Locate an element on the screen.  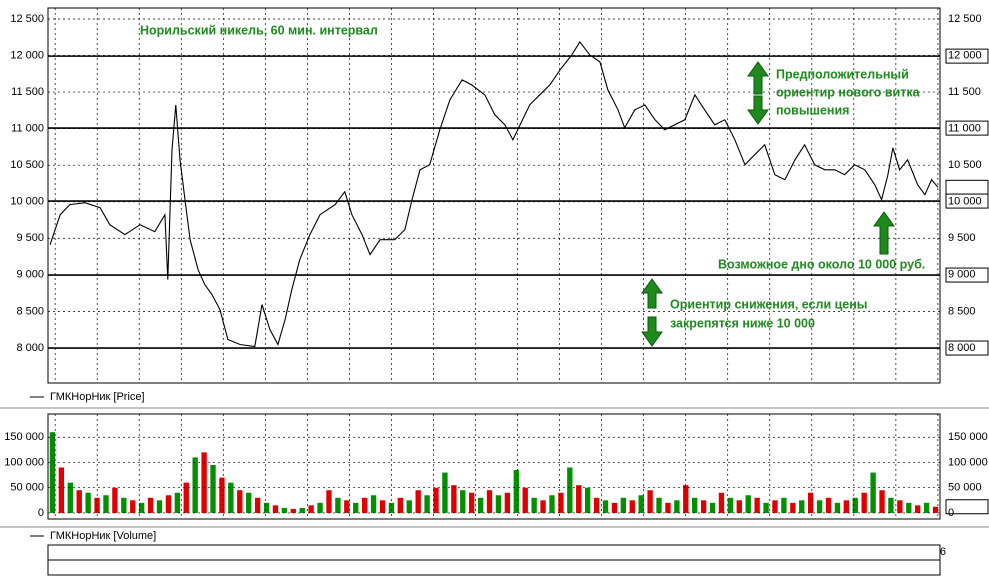
y-tick-label: 8 000 is located at coordinates (30, 348).